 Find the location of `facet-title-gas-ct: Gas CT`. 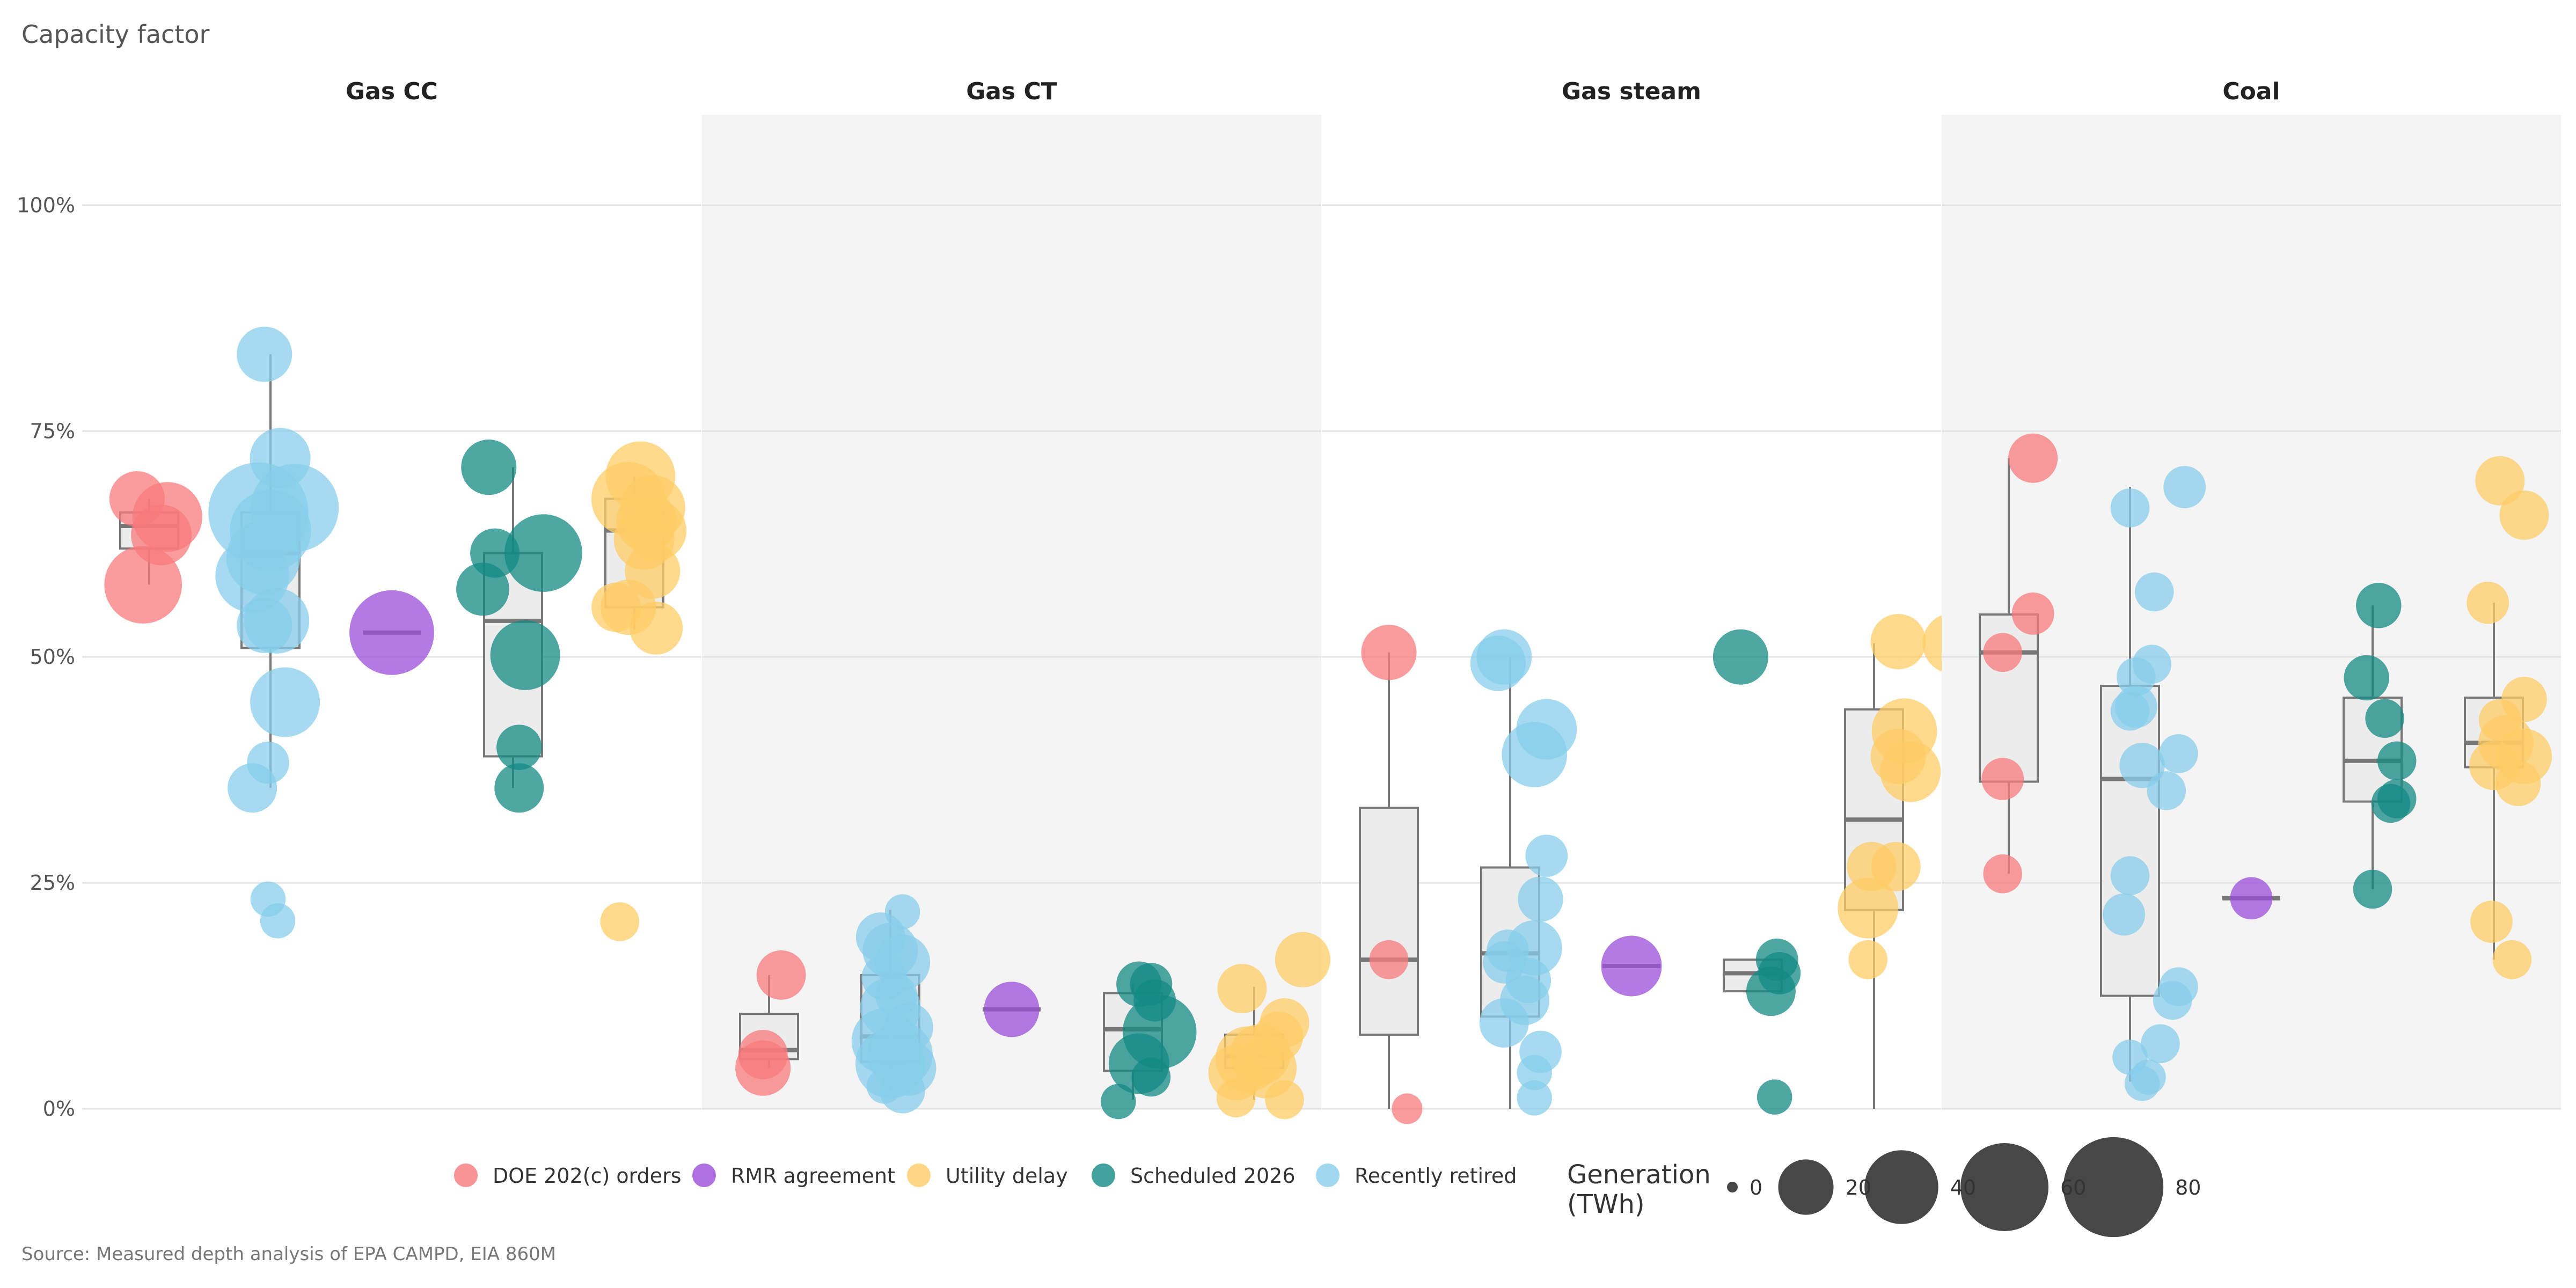

facet-title-gas-ct: Gas CT is located at coordinates (1011, 91).